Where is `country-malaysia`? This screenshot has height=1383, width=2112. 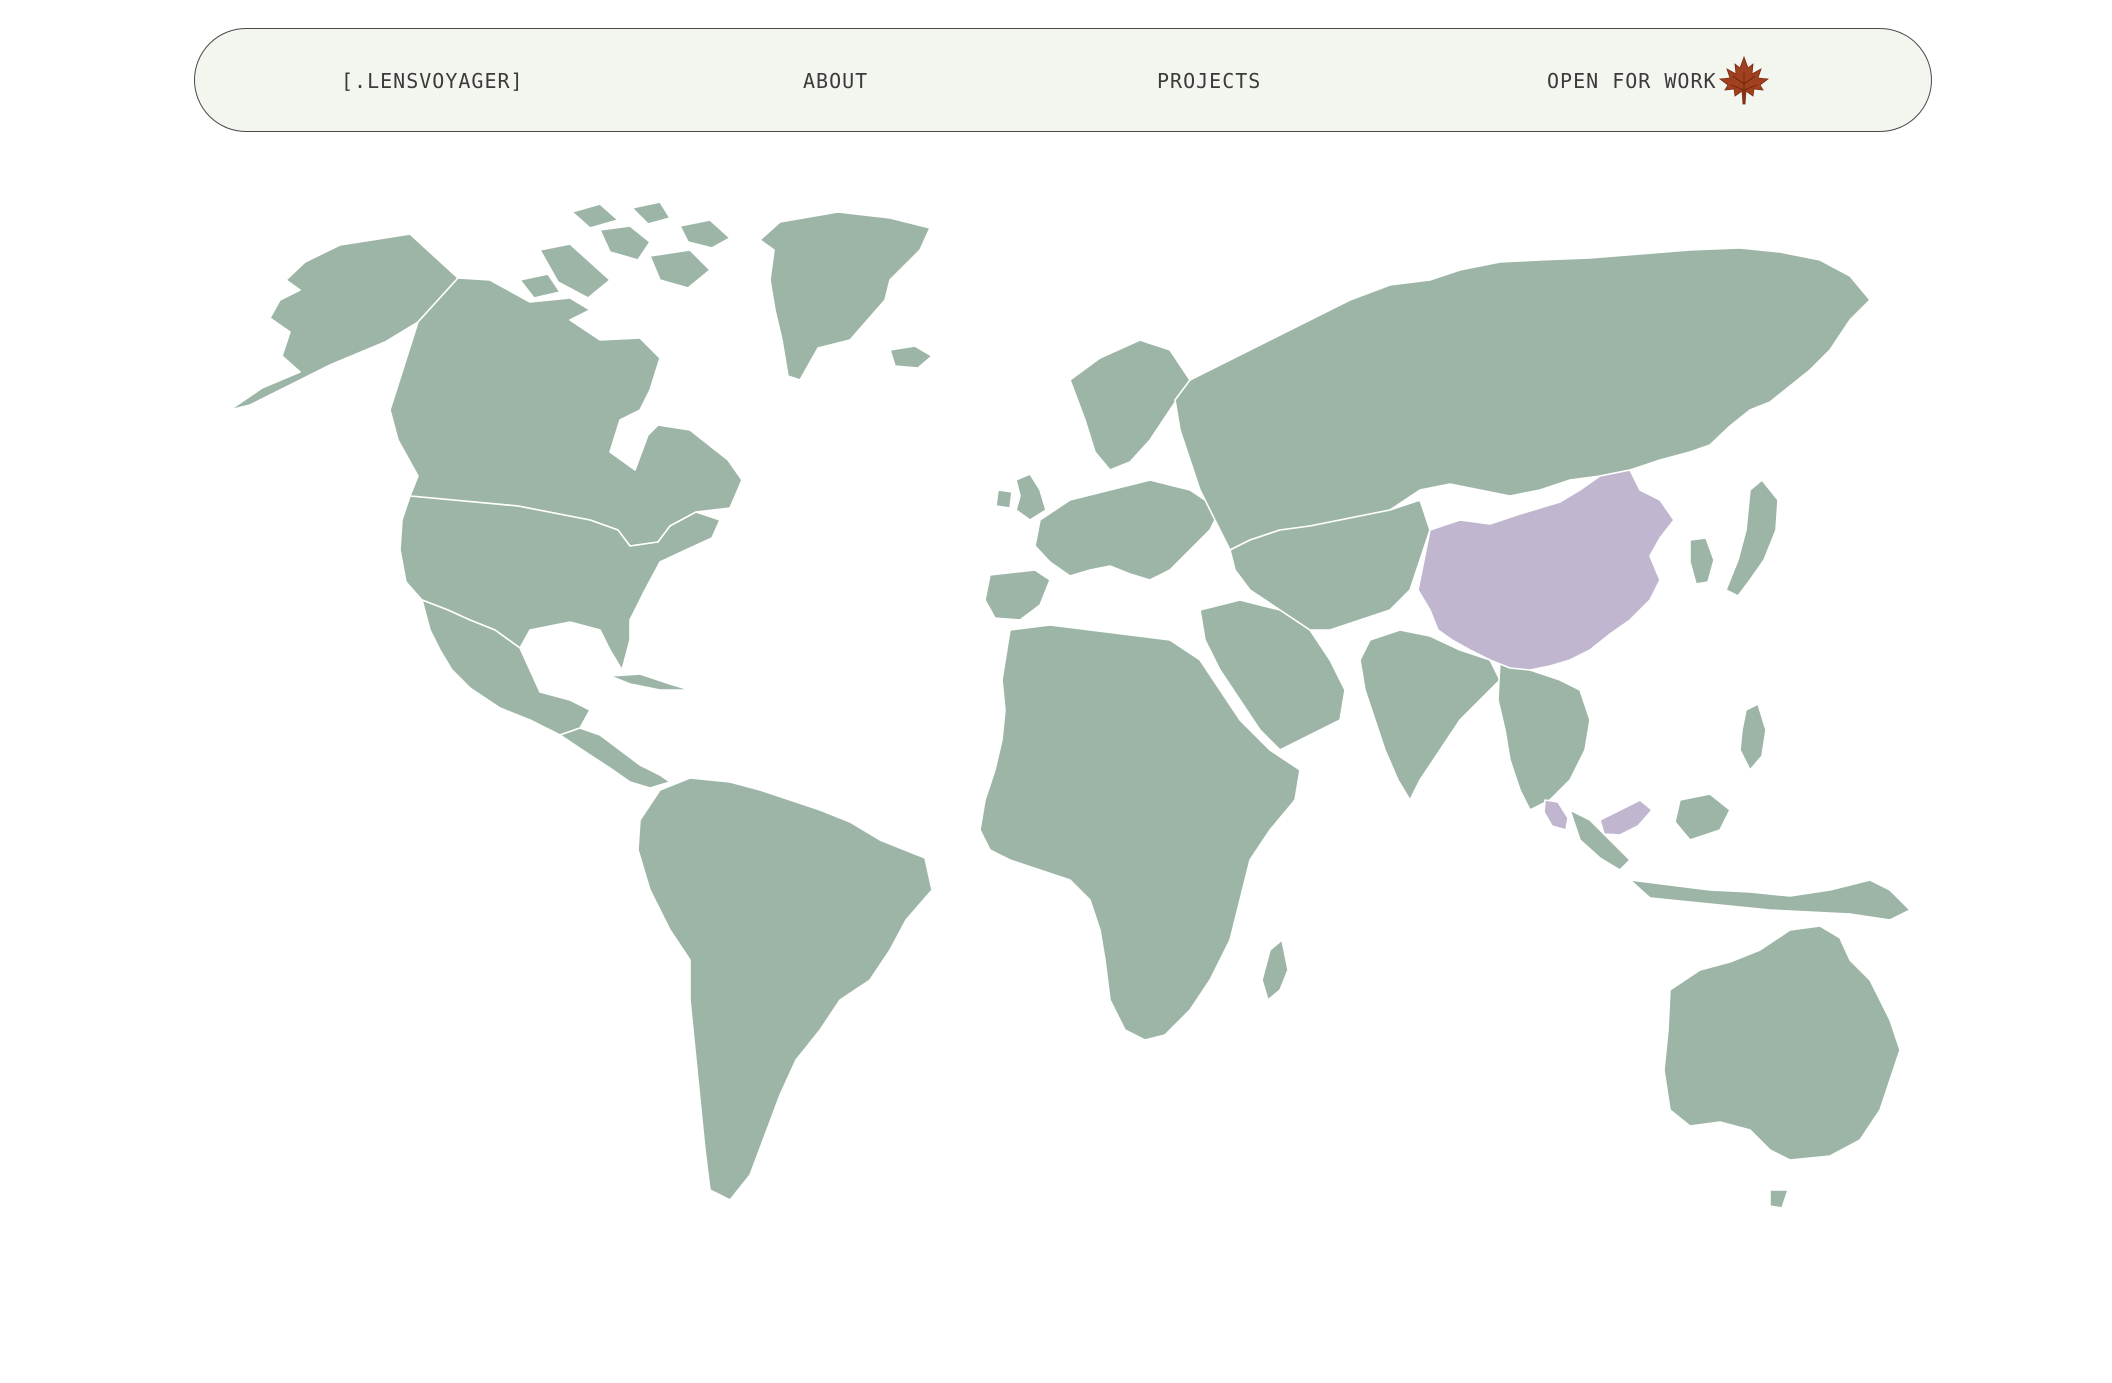 country-malaysia is located at coordinates (1598, 817).